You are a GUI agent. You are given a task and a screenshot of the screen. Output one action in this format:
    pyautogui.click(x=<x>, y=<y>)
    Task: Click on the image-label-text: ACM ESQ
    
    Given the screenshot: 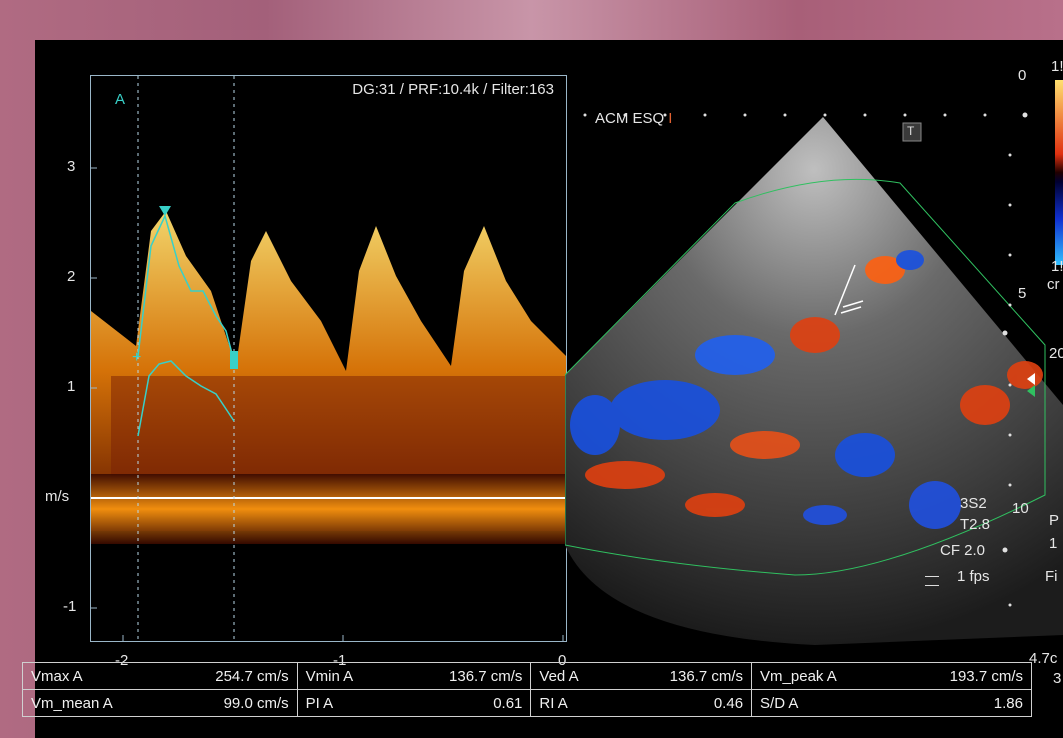 What is the action you would take?
    pyautogui.click(x=630, y=118)
    